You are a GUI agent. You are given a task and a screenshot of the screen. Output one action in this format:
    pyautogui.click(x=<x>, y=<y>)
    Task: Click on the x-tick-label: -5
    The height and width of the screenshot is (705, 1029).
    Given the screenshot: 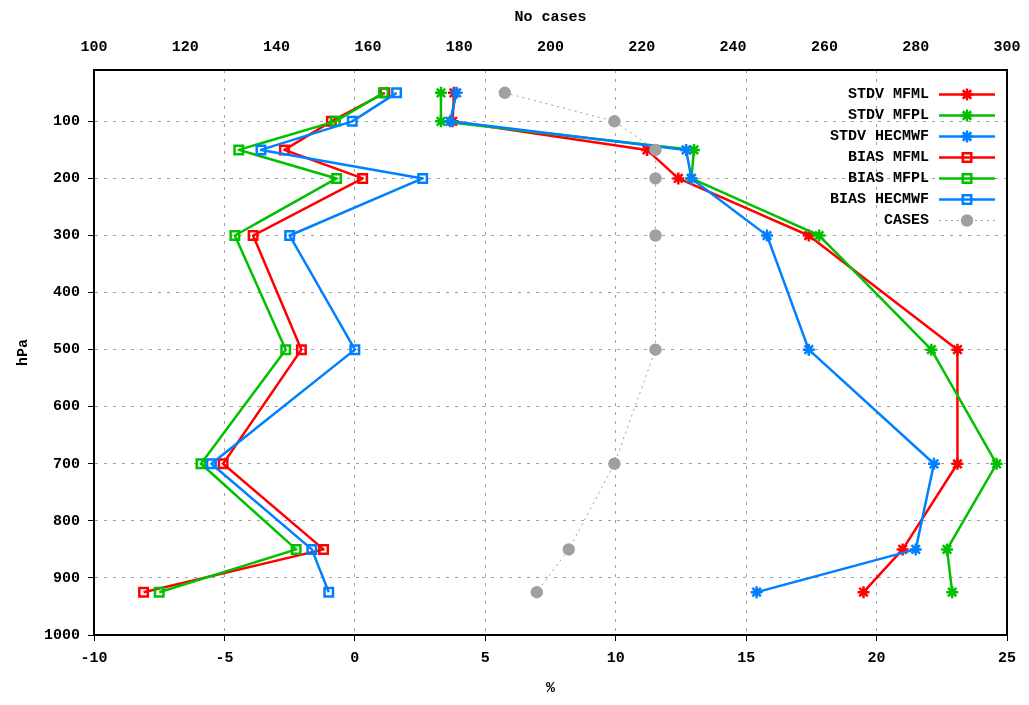 What is the action you would take?
    pyautogui.click(x=224, y=658)
    